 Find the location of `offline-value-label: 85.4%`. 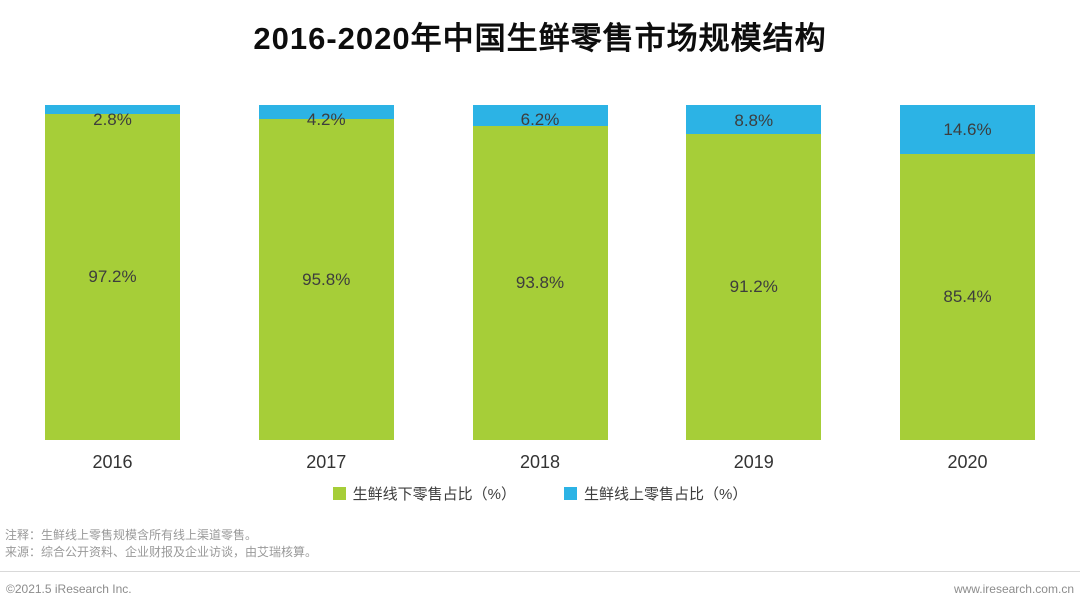

offline-value-label: 85.4% is located at coordinates (967, 296).